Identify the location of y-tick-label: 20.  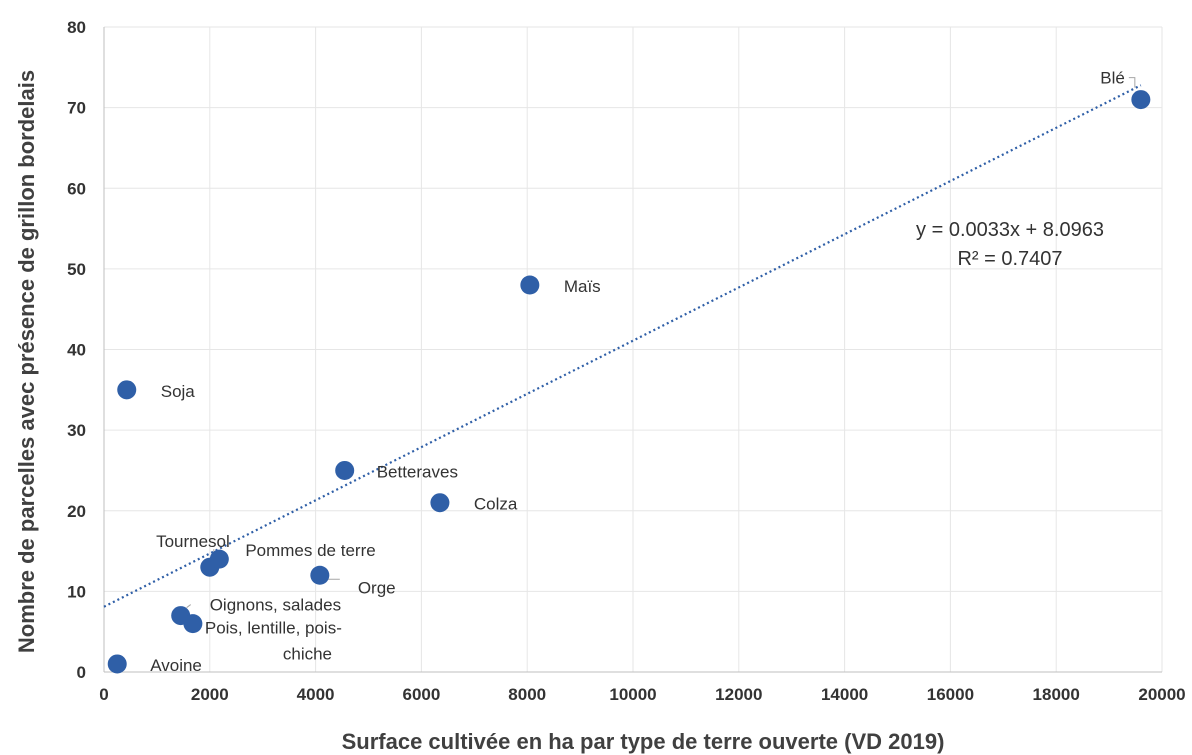
(76, 511).